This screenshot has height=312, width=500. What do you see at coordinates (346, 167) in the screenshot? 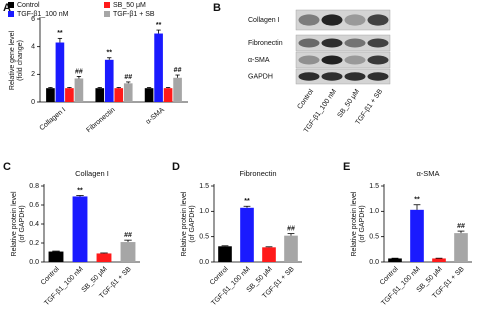
I see `panel-label: E` at bounding box center [346, 167].